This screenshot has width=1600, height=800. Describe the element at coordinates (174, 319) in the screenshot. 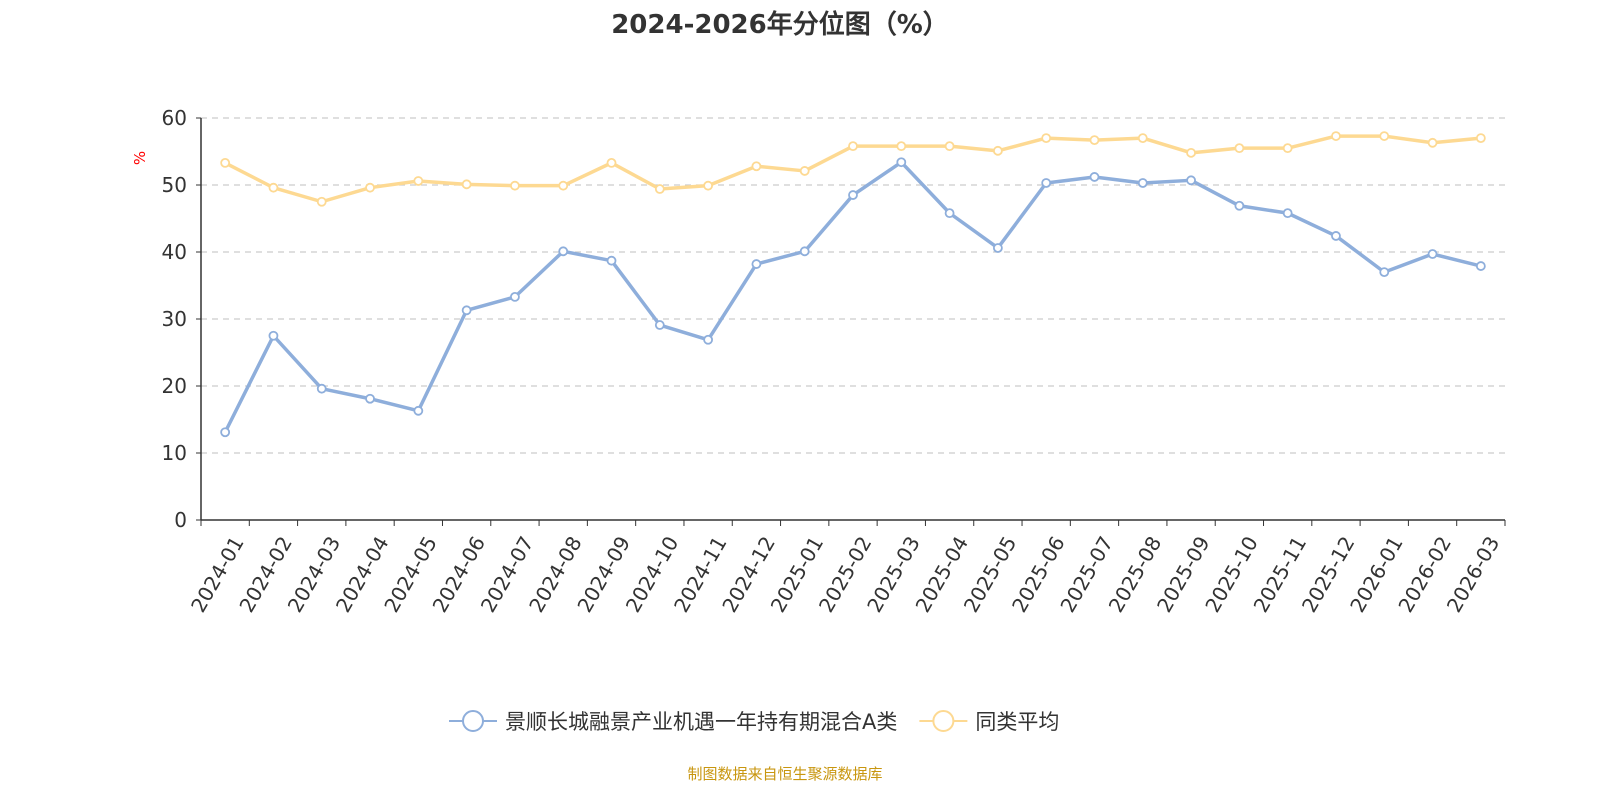

I see `y-tick-label: 30` at that location.